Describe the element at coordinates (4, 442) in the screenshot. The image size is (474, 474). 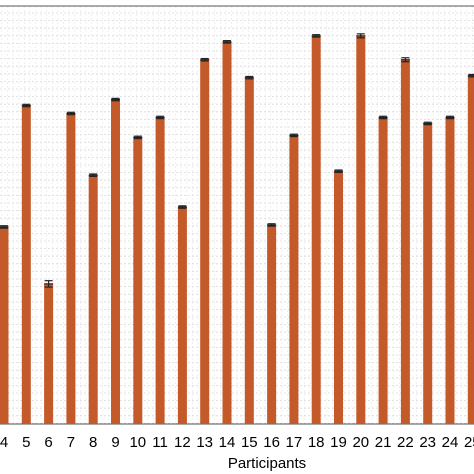
I see `x-tick-label: 4` at that location.